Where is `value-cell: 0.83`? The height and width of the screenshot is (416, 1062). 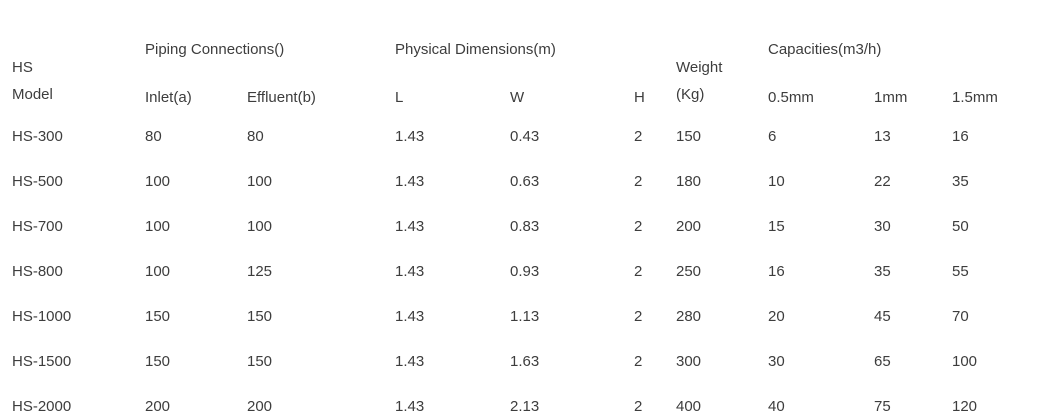 value-cell: 0.83 is located at coordinates (525, 226).